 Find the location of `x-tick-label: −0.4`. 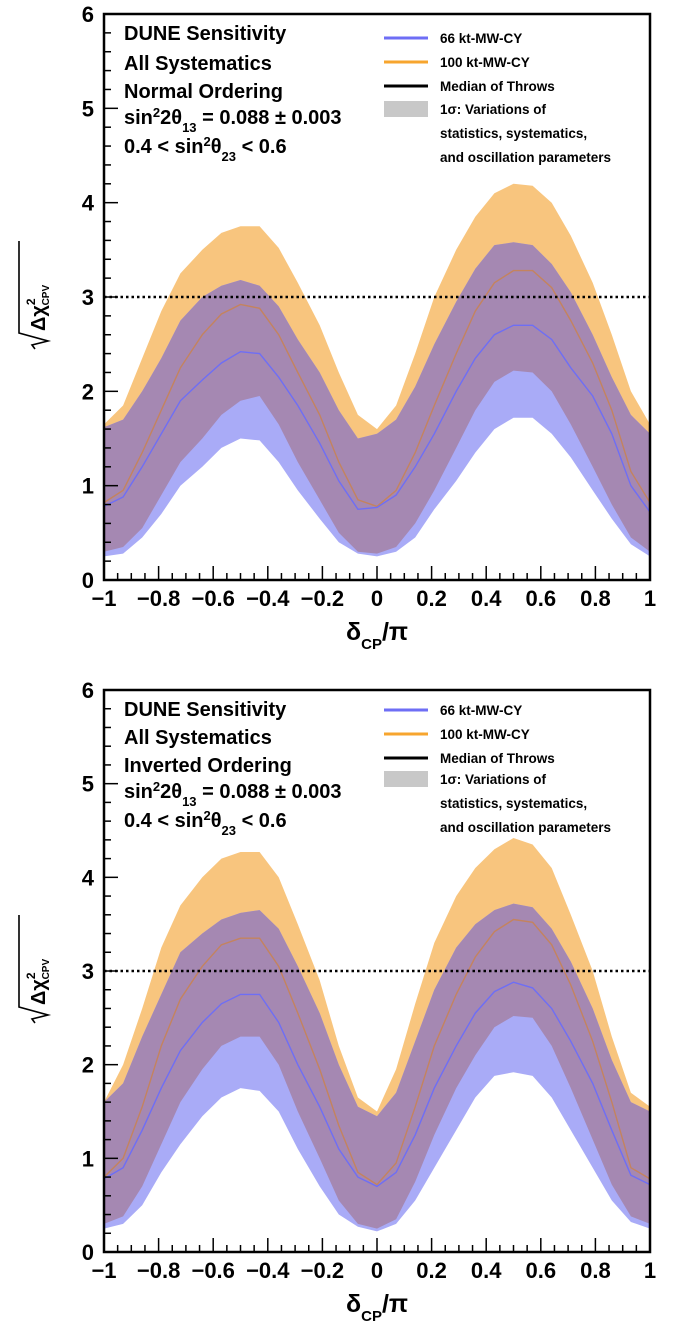

x-tick-label: −0.4 is located at coordinates (268, 1270).